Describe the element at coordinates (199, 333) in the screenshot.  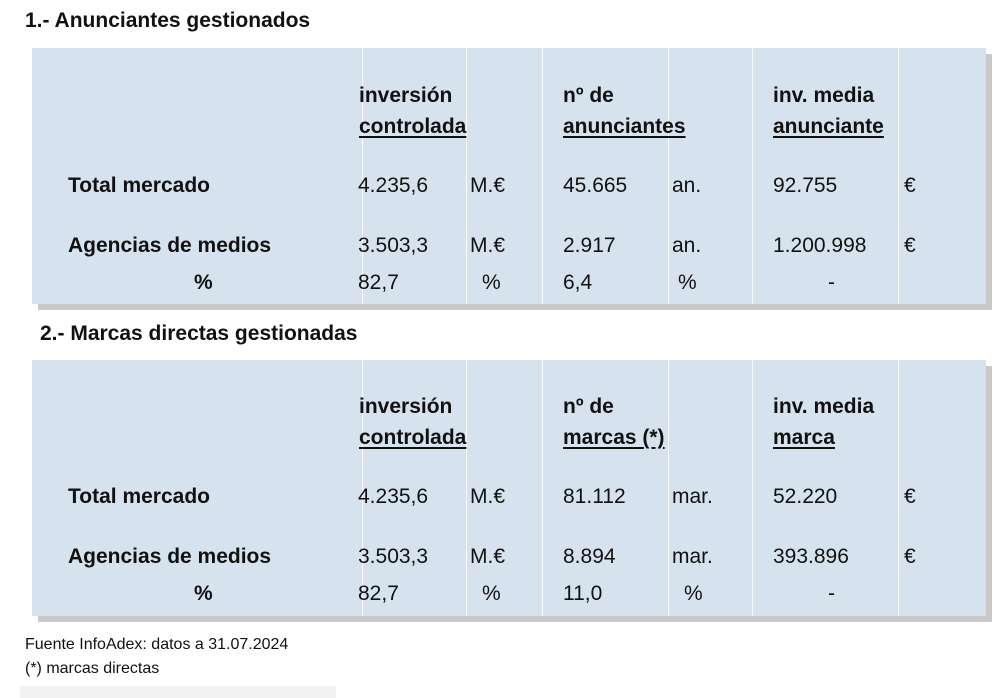
I see `section-2-title: 2.- Marcas directas gestionadas` at that location.